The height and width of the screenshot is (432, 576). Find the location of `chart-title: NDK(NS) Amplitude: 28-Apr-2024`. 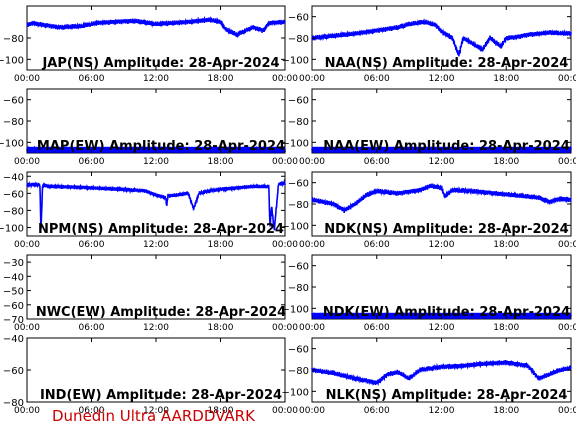

chart-title: NDK(NS) Amplitude: 28-Apr-2024 is located at coordinates (446, 229).